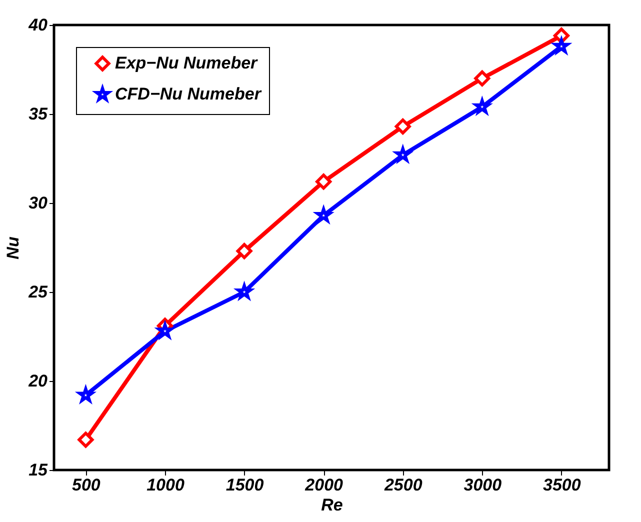 The height and width of the screenshot is (522, 641). What do you see at coordinates (13, 248) in the screenshot?
I see `y-axis-title: Nu` at bounding box center [13, 248].